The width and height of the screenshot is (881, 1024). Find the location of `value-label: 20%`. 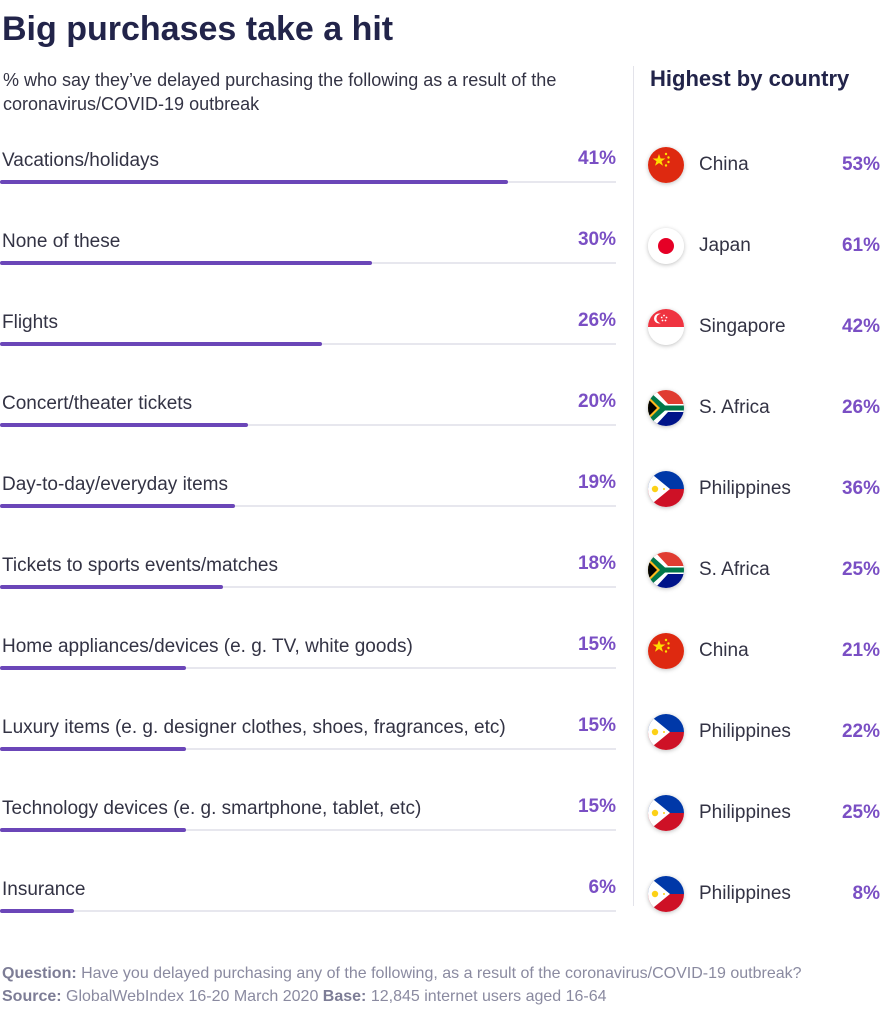

value-label: 20% is located at coordinates (596, 401).